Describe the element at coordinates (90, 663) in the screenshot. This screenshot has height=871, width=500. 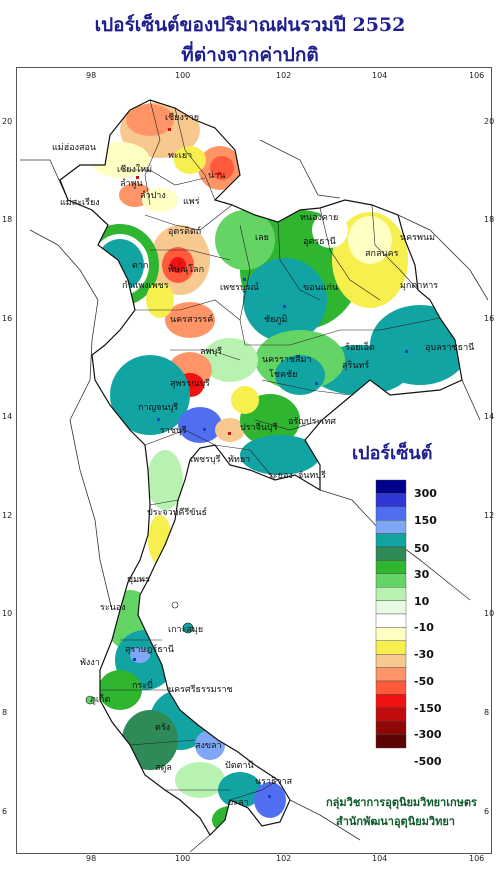
I see `province-label: พังงา` at that location.